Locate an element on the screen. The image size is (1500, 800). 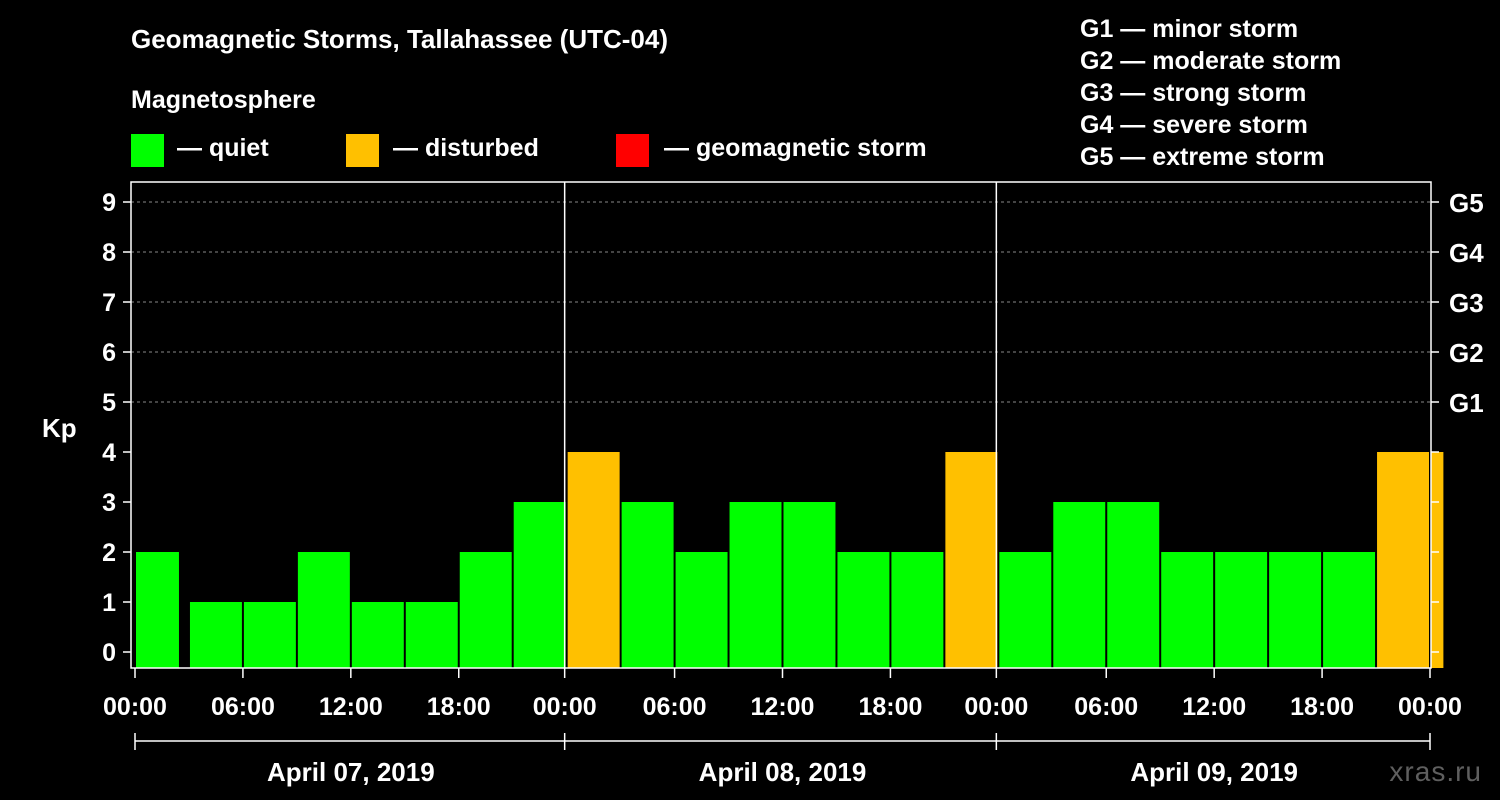
right-tick-label-G3: G3 is located at coordinates (1466, 303).